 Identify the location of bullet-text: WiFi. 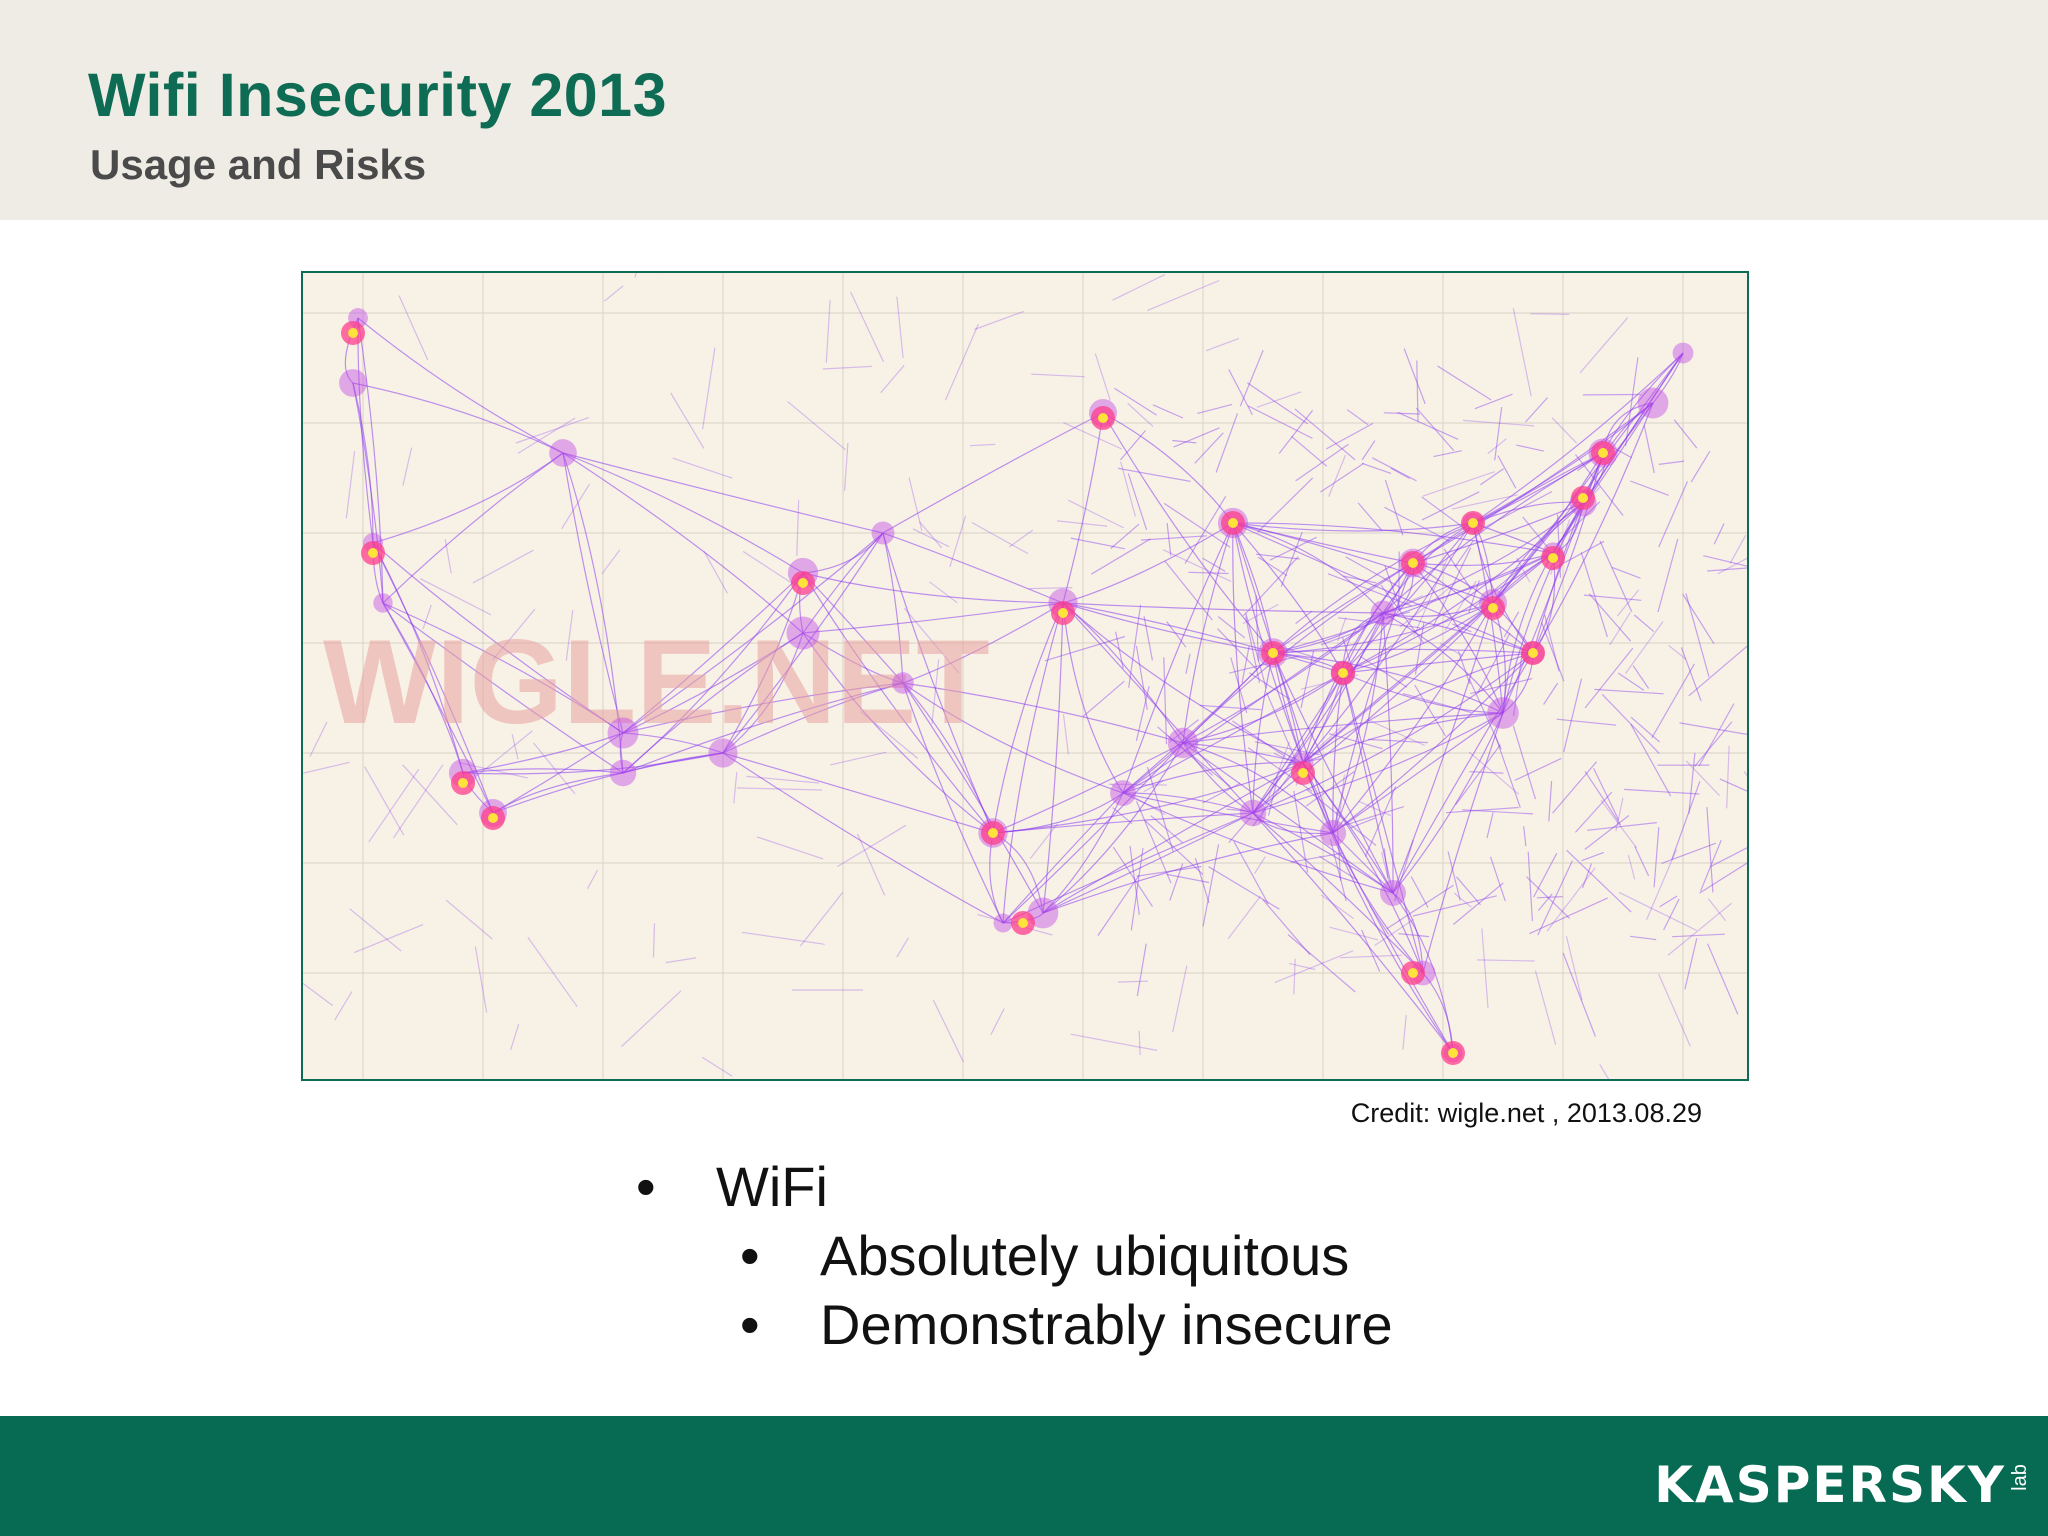
(772, 1186).